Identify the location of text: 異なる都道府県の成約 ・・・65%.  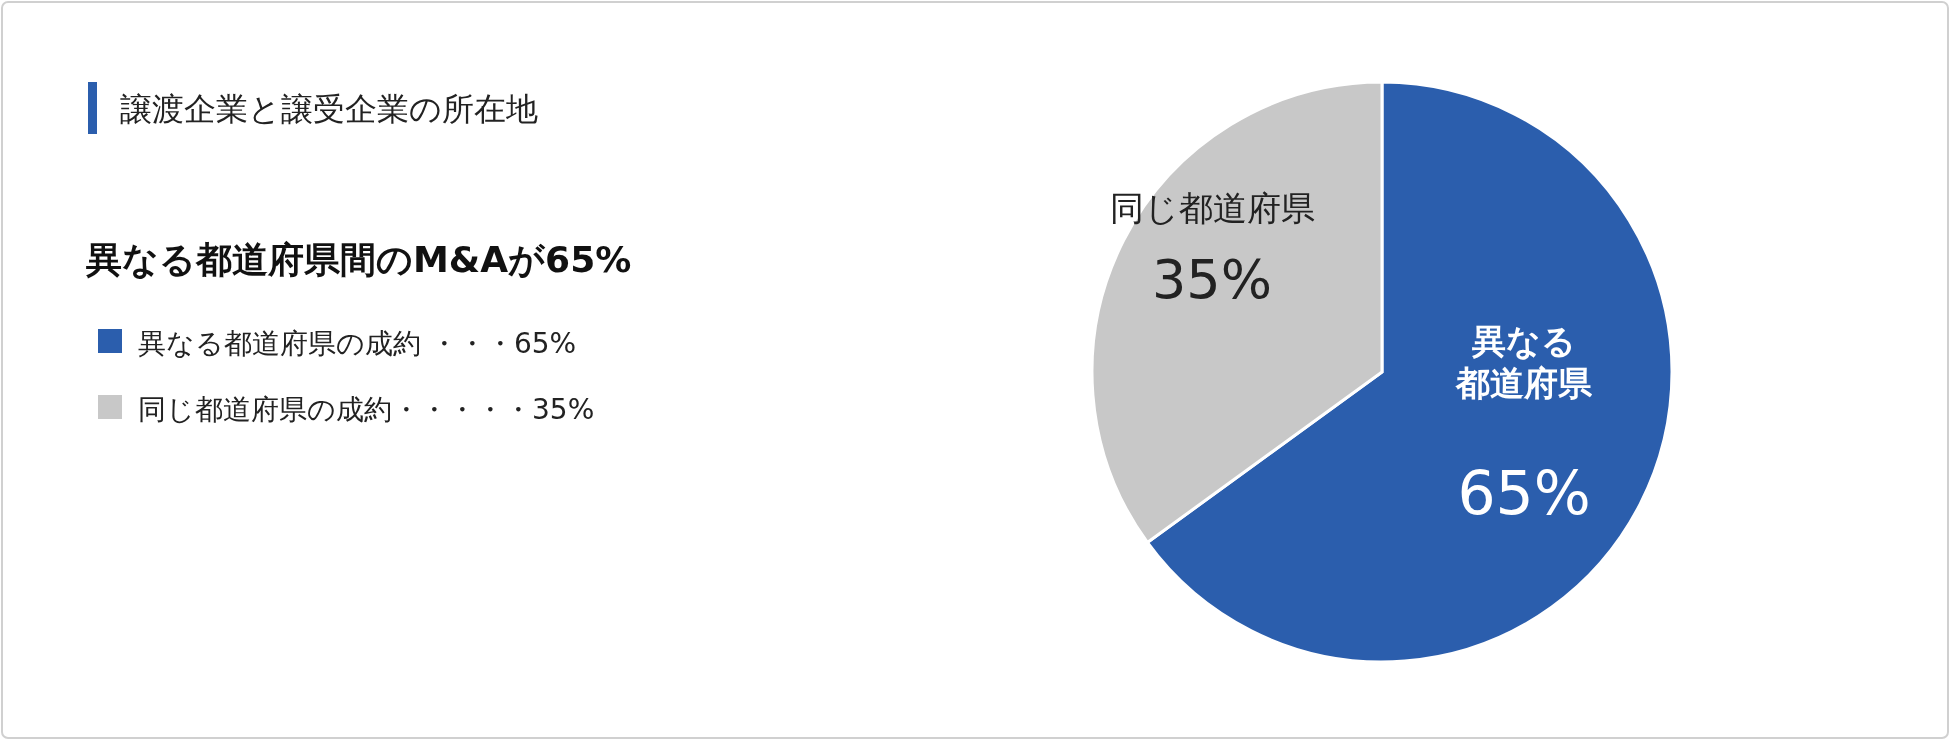
(357, 343).